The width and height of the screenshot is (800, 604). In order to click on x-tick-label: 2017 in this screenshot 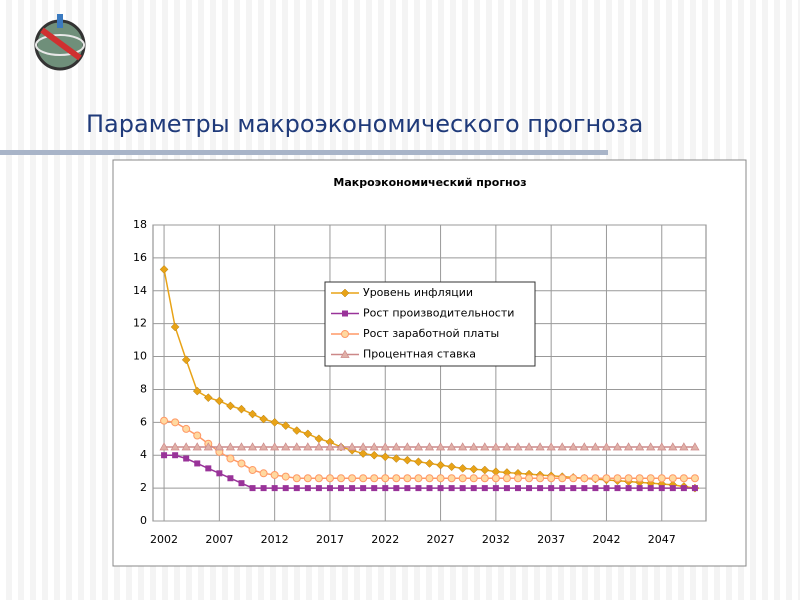, I will do `click(330, 539)`.